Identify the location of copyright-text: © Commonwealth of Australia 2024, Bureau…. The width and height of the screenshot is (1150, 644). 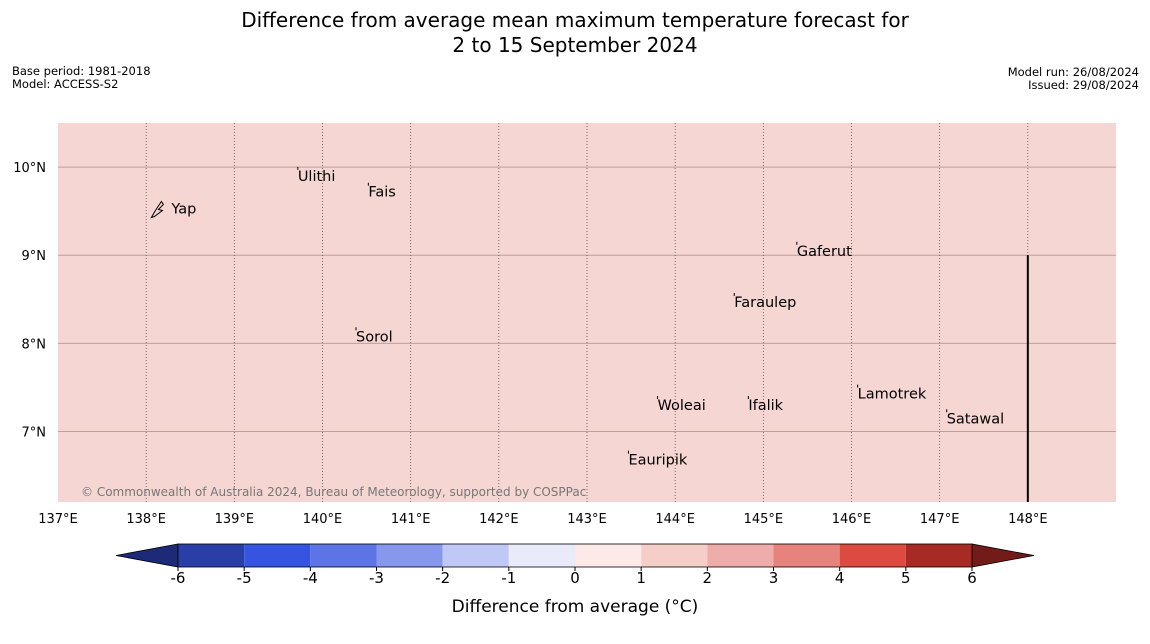
(333, 492).